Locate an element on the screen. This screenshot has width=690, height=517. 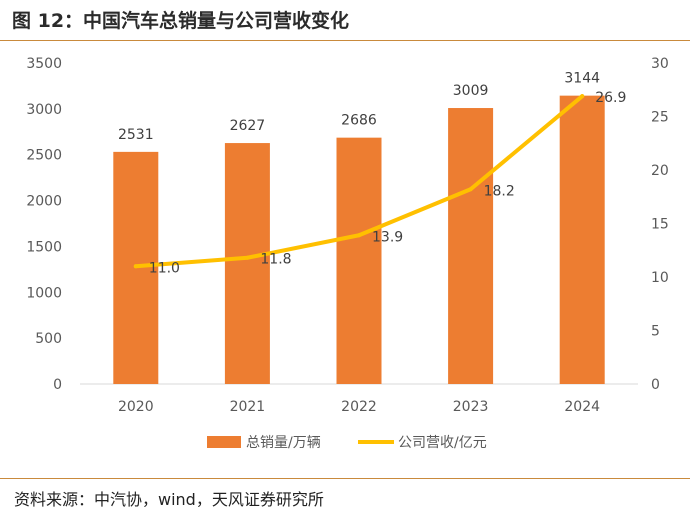
y-right-tick-label: 0 is located at coordinates (655, 385).